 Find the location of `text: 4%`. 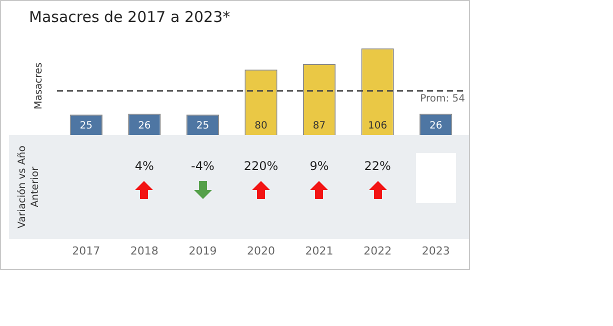

text: 4% is located at coordinates (144, 166).